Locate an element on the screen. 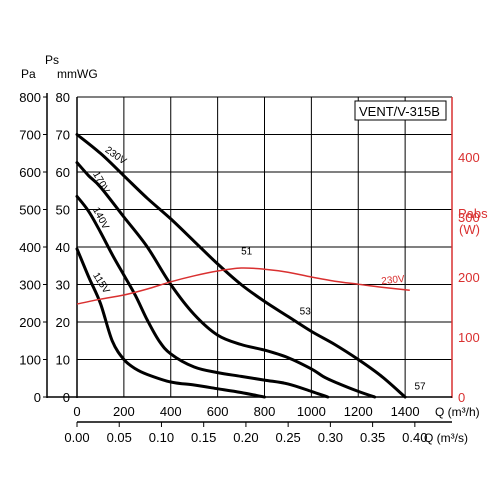 The height and width of the screenshot is (500, 500). ps-axis-label: Ps is located at coordinates (52, 60).